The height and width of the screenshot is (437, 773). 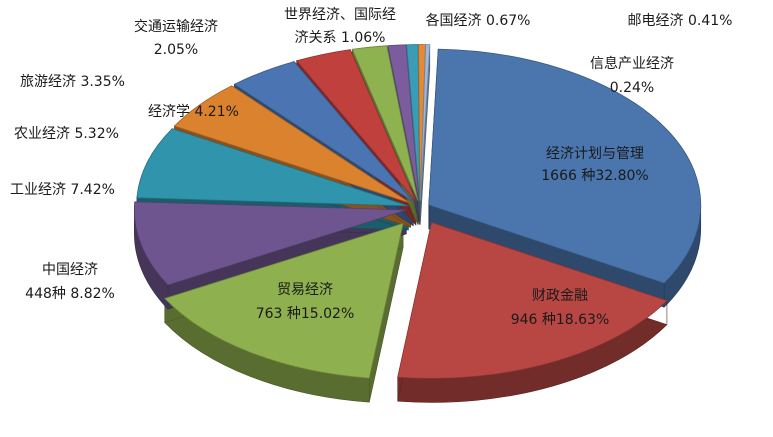 What do you see at coordinates (176, 38) in the screenshot?
I see `pie-data-label: 交通运输经济 2.05%` at bounding box center [176, 38].